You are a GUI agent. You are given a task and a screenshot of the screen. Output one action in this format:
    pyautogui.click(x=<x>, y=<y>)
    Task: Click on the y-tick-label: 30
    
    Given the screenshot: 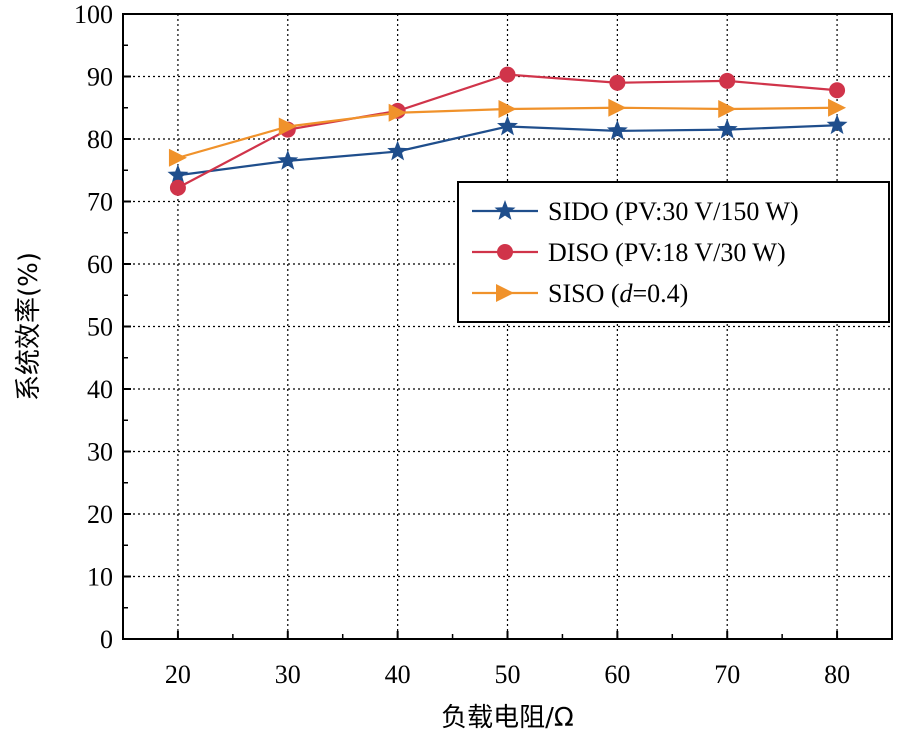 What is the action you would take?
    pyautogui.click(x=100, y=452)
    